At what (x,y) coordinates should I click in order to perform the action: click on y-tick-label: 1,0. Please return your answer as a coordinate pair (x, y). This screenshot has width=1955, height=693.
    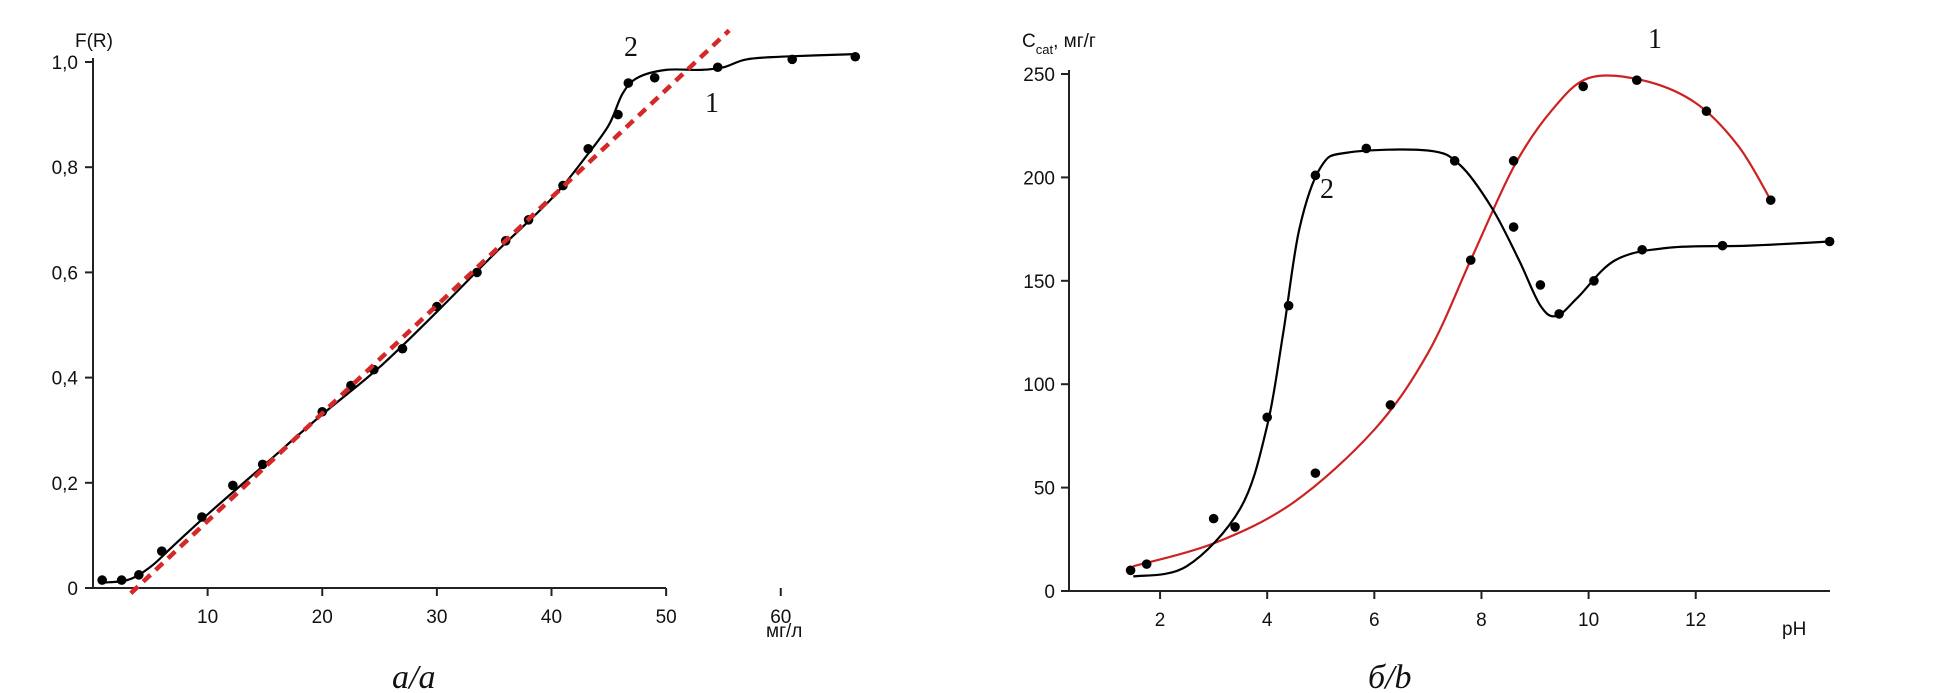
    Looking at the image, I should click on (65, 63).